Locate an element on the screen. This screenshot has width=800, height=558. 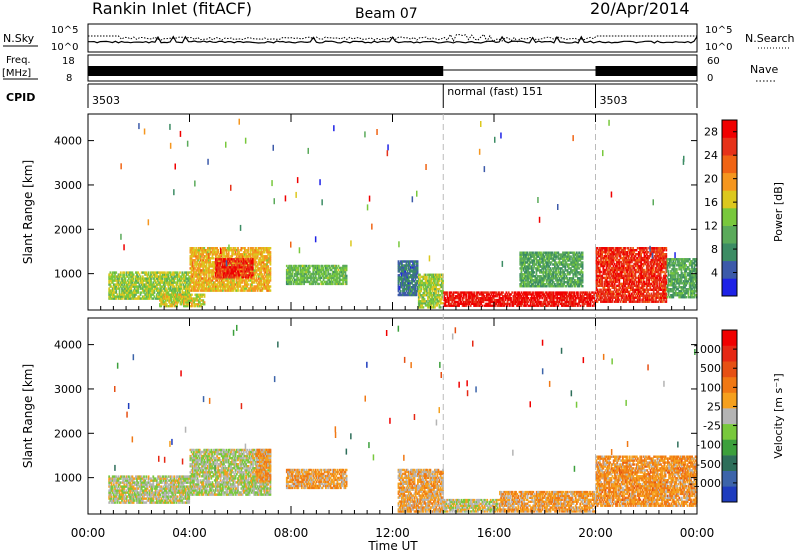
cpid-segments: 3503 normal (fast) 151 3503 is located at coordinates (360, 96).